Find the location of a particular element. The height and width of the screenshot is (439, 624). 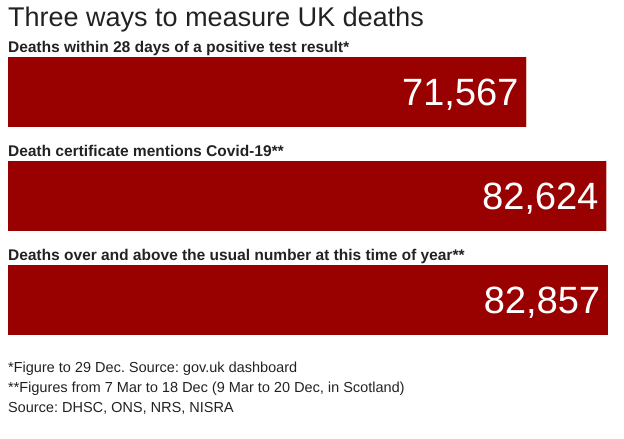

text: *Figure to 29 Dec. Source: gov.uk dashboard is located at coordinates (153, 368).